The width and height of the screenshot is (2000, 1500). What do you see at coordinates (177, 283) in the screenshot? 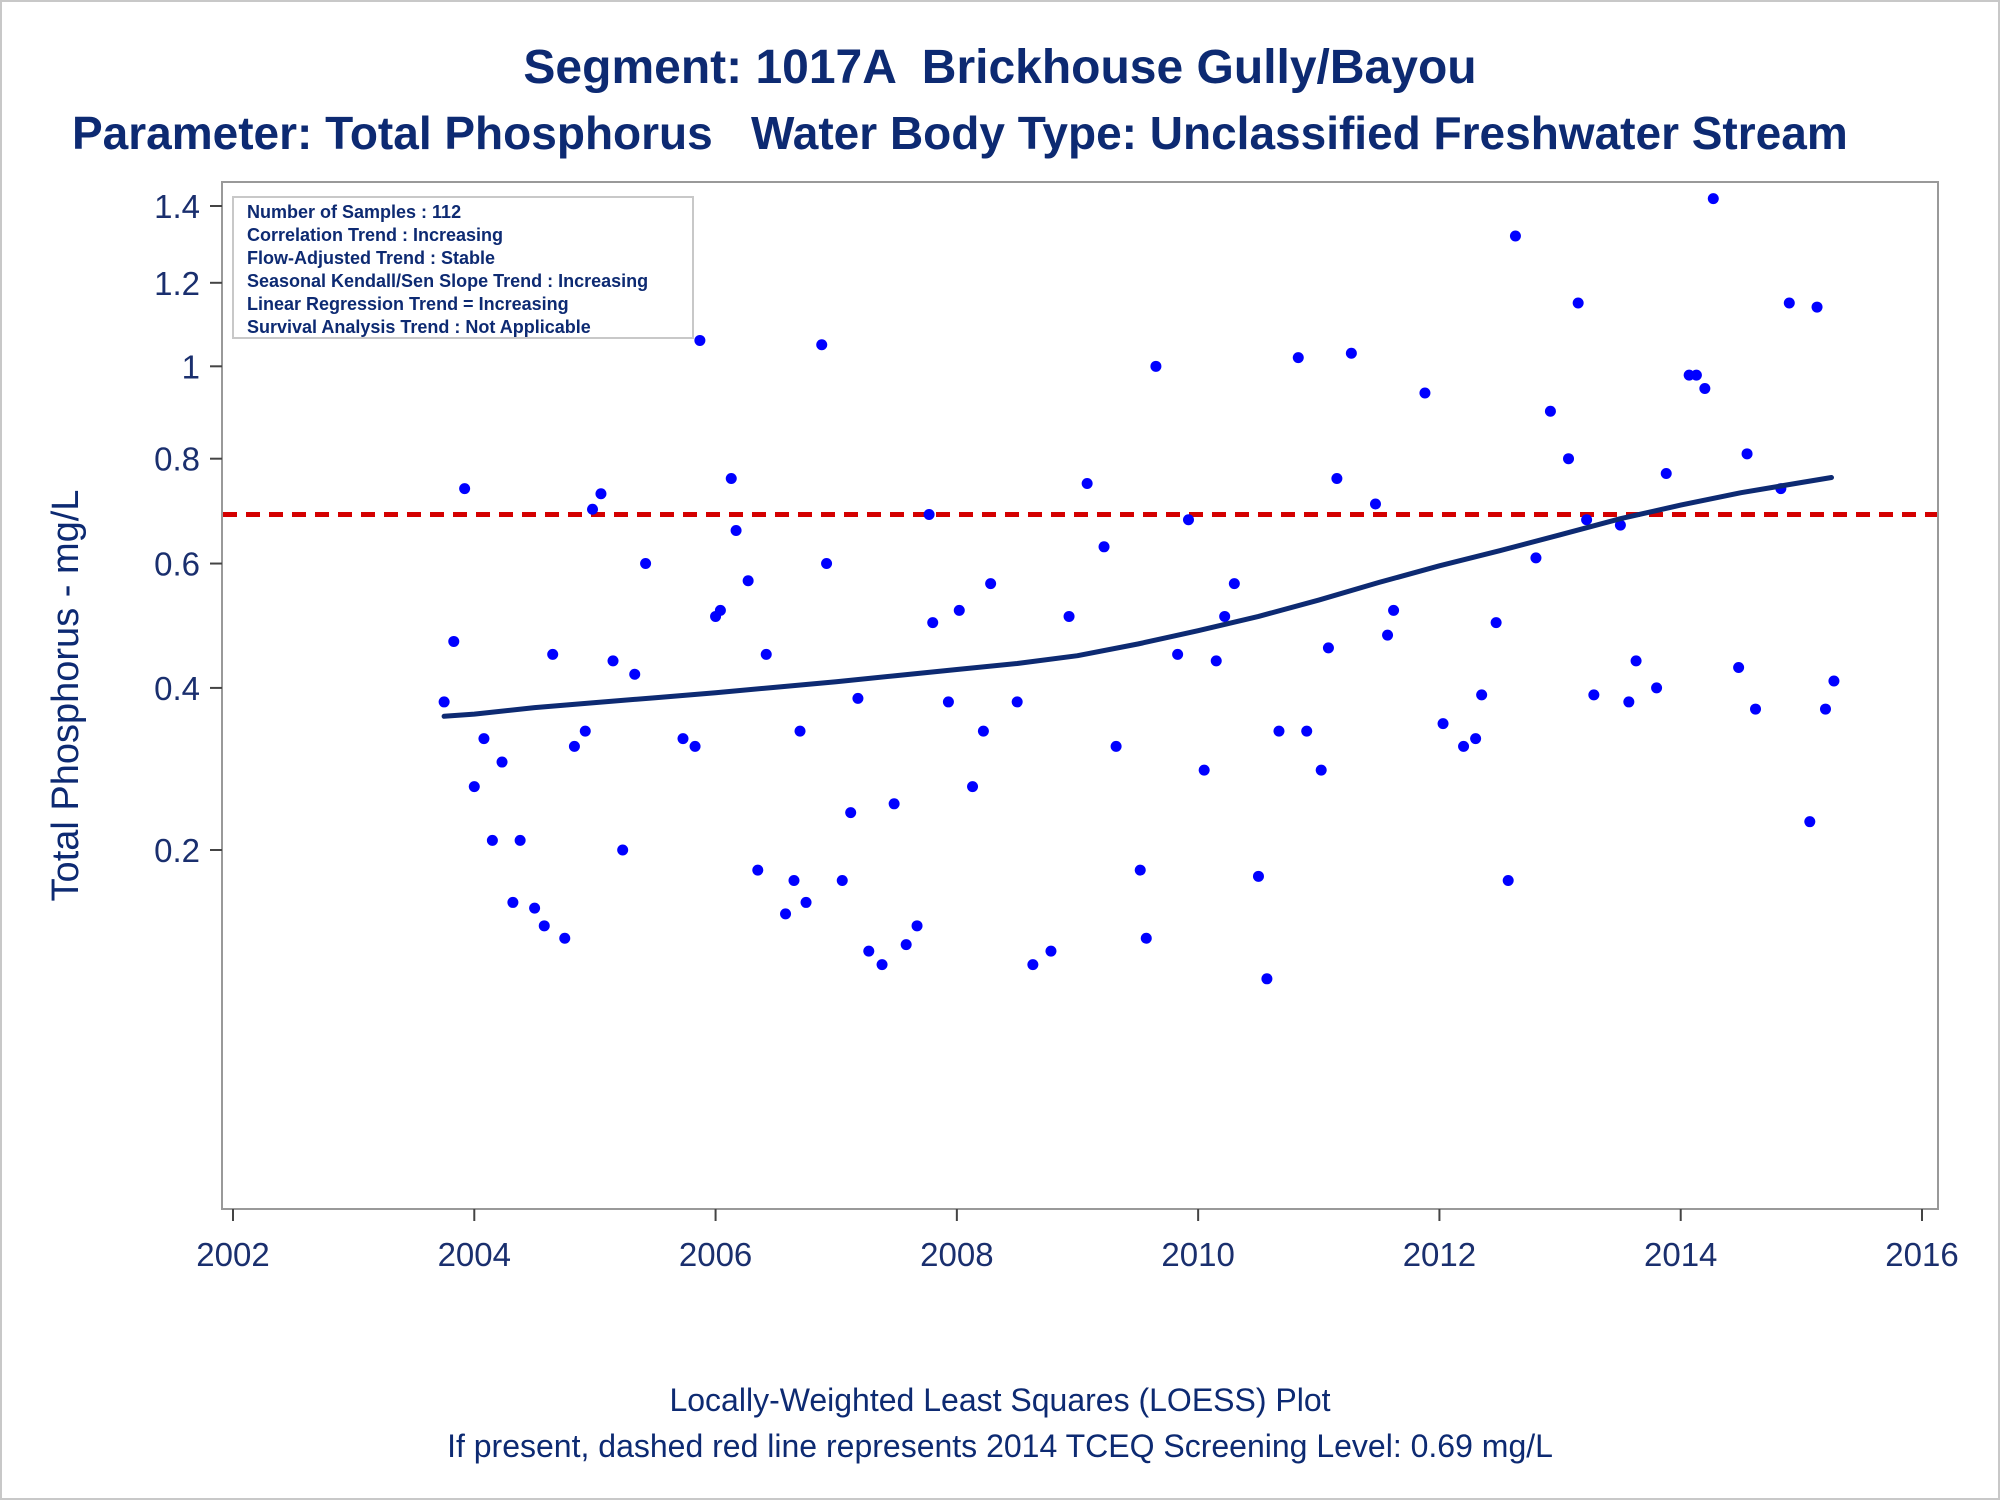
I see `y-tick-label: 1.2` at bounding box center [177, 283].